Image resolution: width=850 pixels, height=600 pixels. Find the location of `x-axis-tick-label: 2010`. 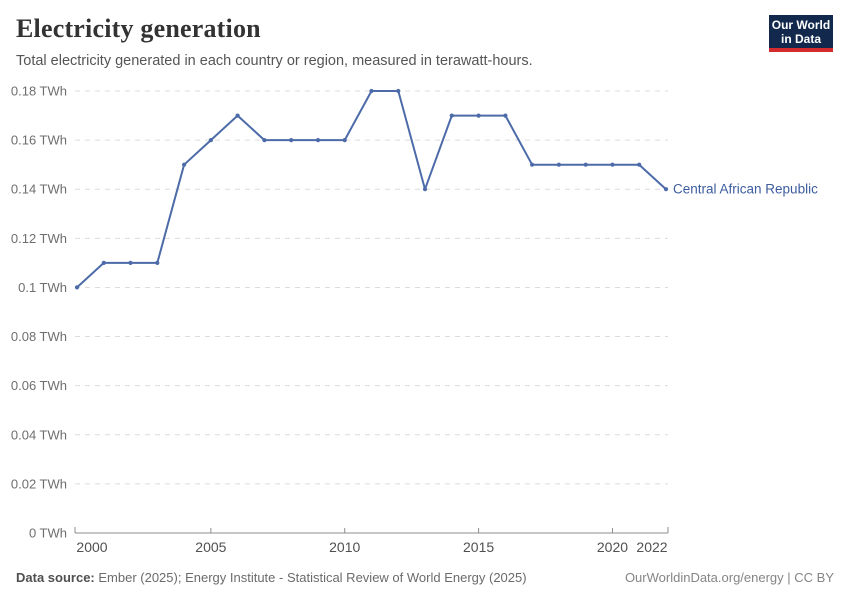

x-axis-tick-label: 2010 is located at coordinates (344, 547).